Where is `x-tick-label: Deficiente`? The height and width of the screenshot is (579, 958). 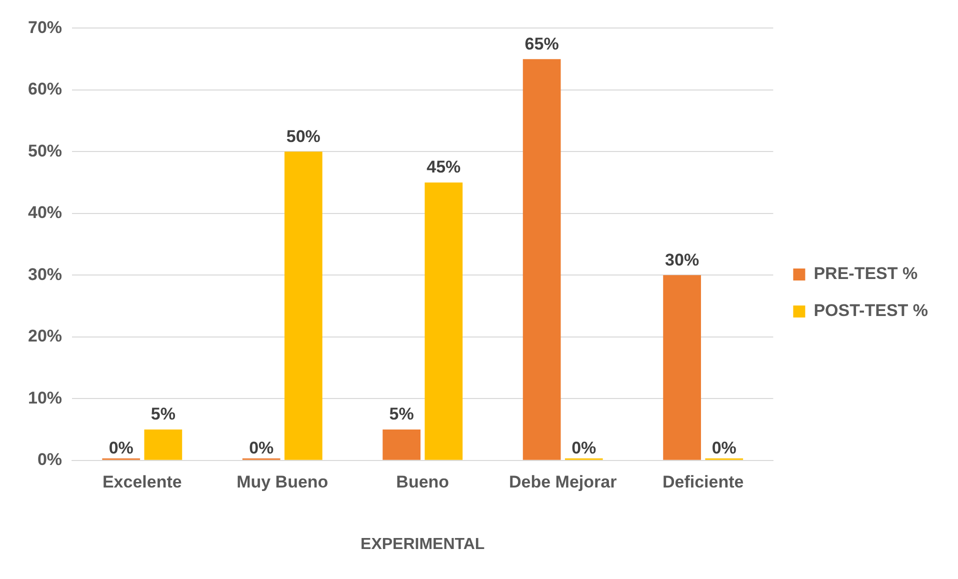 x-tick-label: Deficiente is located at coordinates (703, 482).